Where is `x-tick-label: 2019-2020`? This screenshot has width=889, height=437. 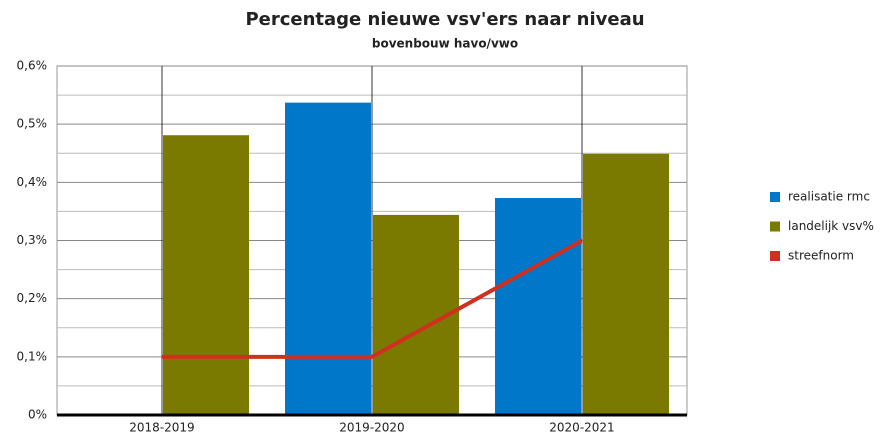
x-tick-label: 2019-2020 is located at coordinates (371, 428).